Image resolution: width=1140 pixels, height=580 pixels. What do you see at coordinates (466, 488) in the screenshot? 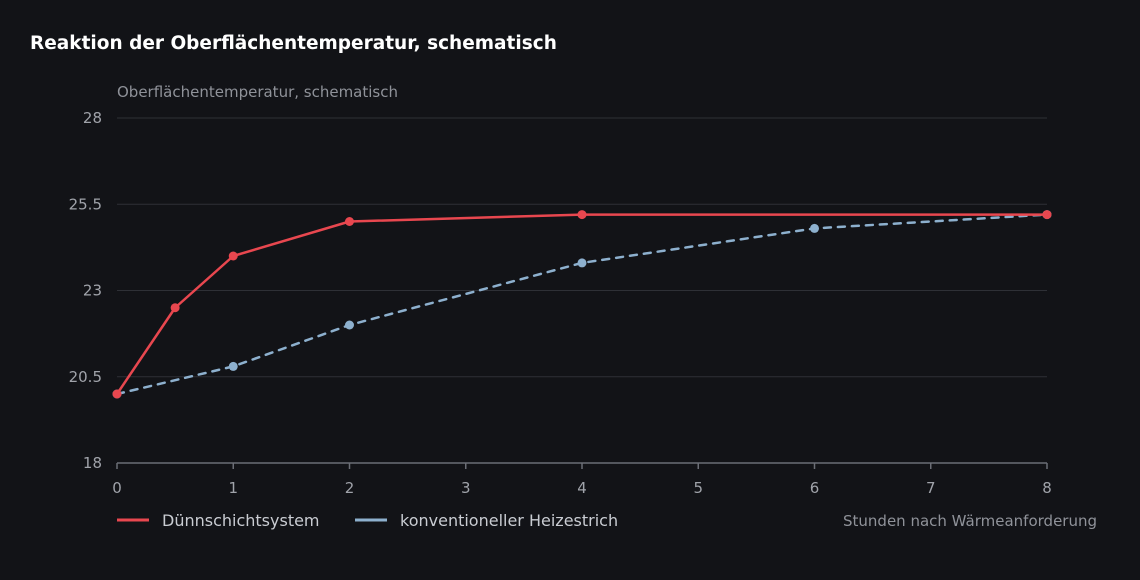
I see `x-tick-label: 3` at bounding box center [466, 488].